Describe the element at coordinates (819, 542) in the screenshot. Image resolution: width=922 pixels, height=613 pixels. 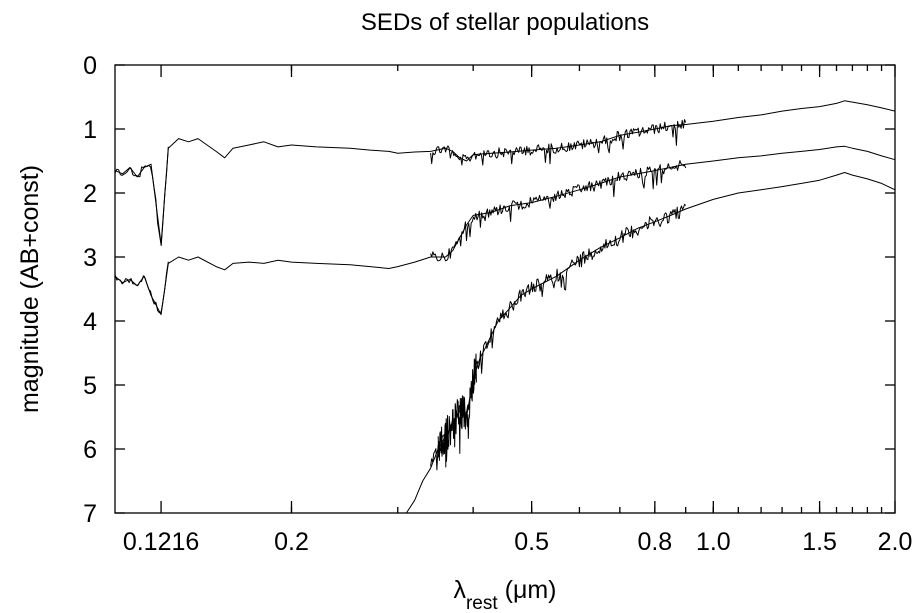
I see `x-tick-label: 1.5` at that location.